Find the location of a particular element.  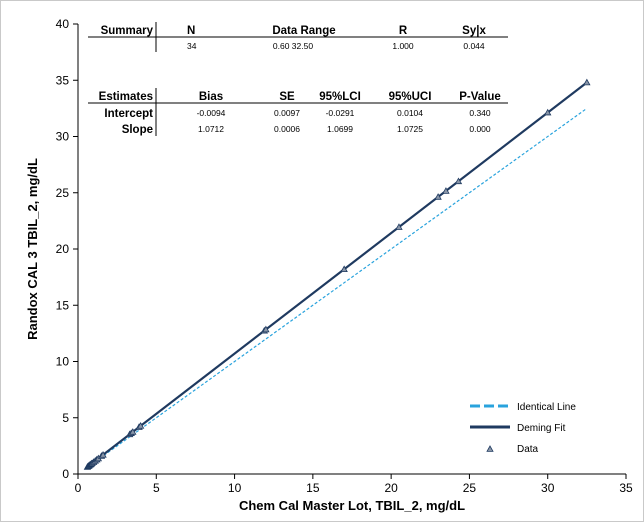

summary-value-r: 1.000 is located at coordinates (403, 46).